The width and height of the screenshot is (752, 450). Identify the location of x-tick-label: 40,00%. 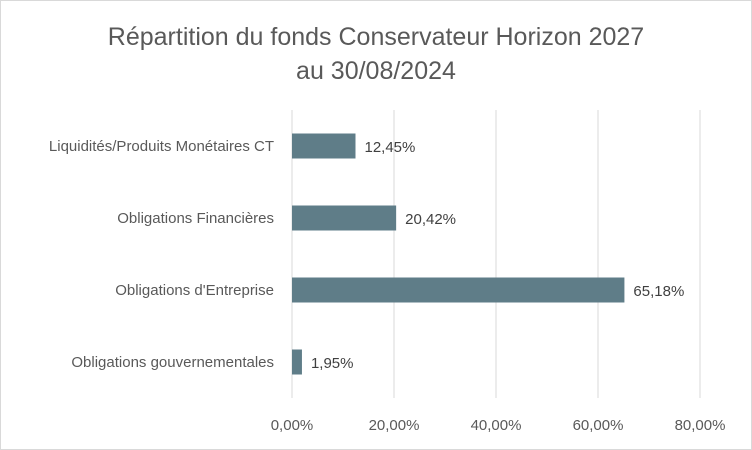
(496, 425).